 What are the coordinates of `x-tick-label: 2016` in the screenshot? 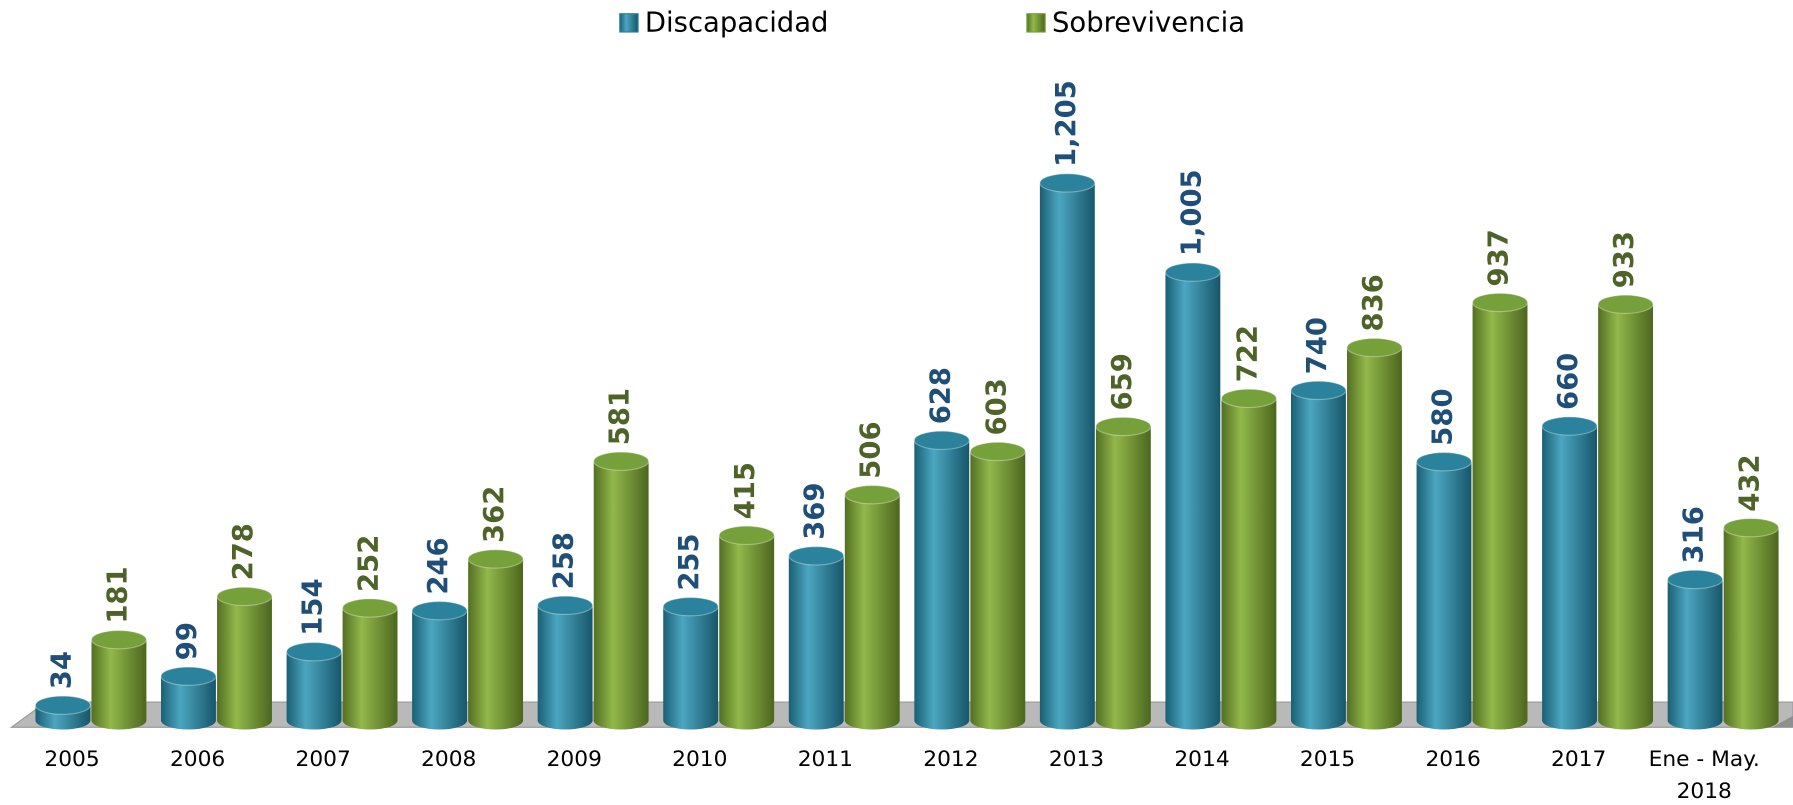 It's located at (1453, 759).